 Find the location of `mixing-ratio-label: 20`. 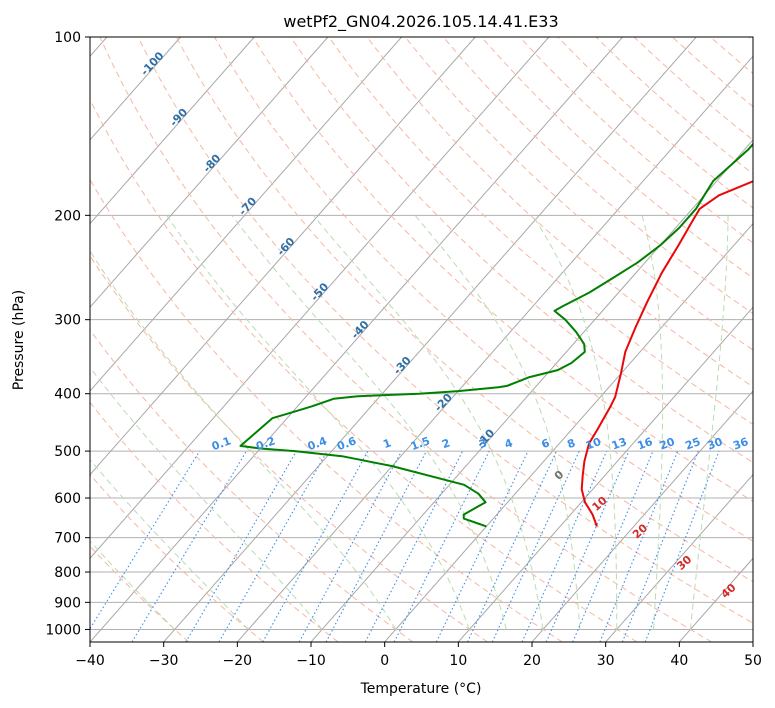

mixing-ratio-label: 20 is located at coordinates (667, 444).